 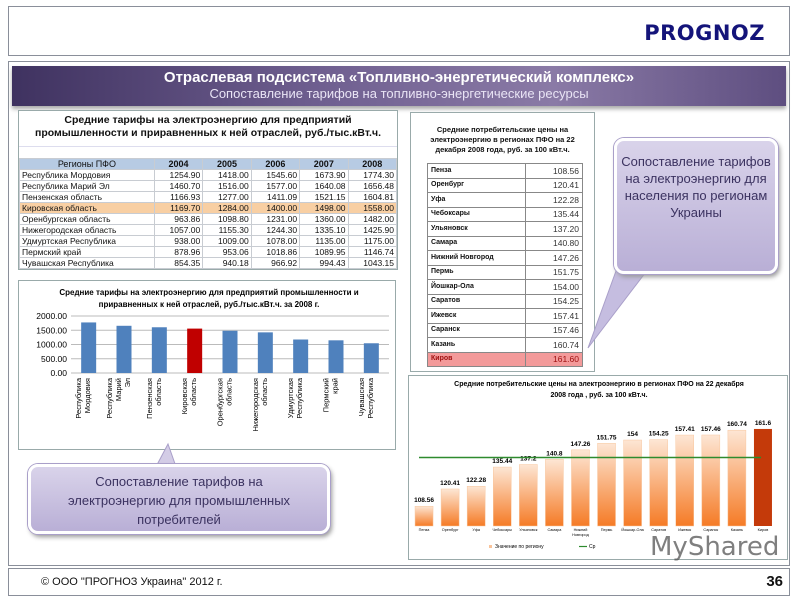 I want to click on x-tick-label: Йошкар-Ола, so click(x=632, y=530).